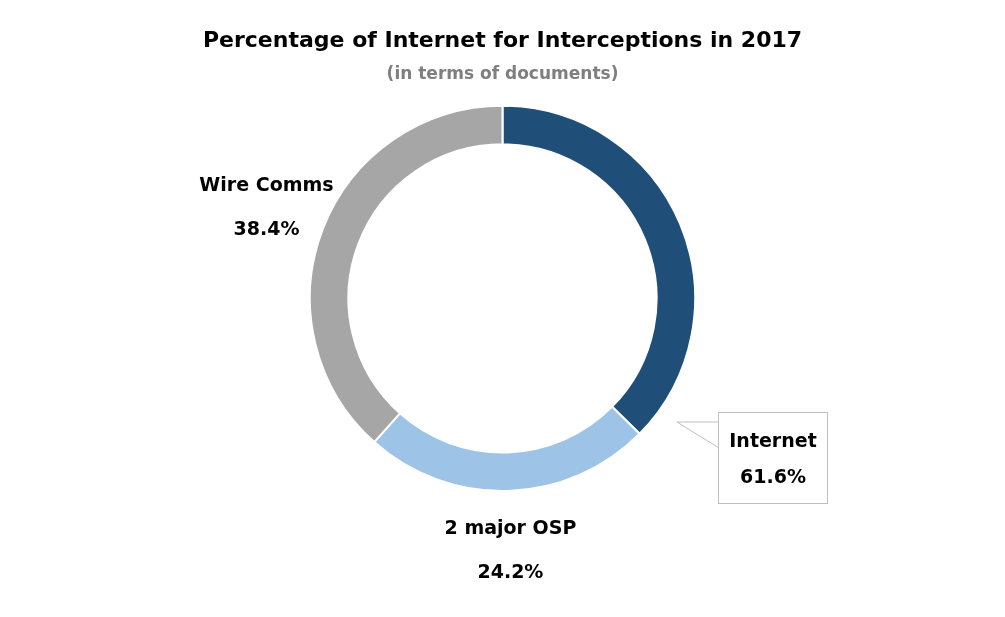 Image resolution: width=1005 pixels, height=617 pixels. What do you see at coordinates (266, 184) in the screenshot?
I see `slice-label: Wire Comms` at bounding box center [266, 184].